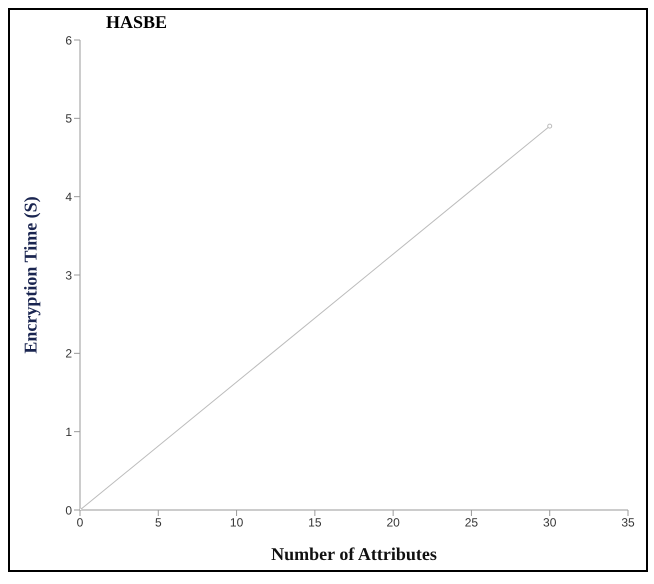  I want to click on x-tick-label: 20, so click(393, 523).